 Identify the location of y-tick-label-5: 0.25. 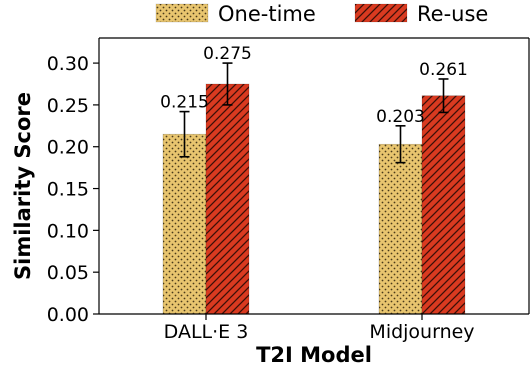
(68, 106).